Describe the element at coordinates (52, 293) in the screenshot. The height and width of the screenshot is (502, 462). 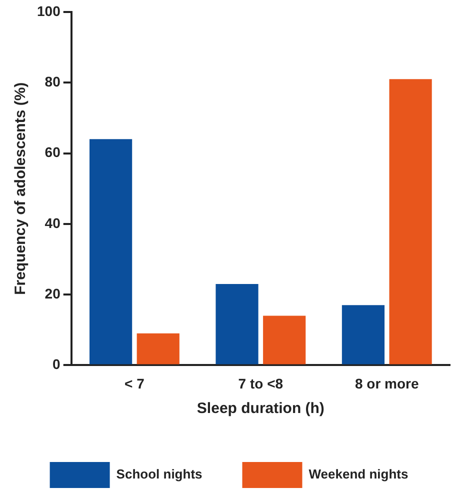
I see `y-tick-label: 20` at that location.